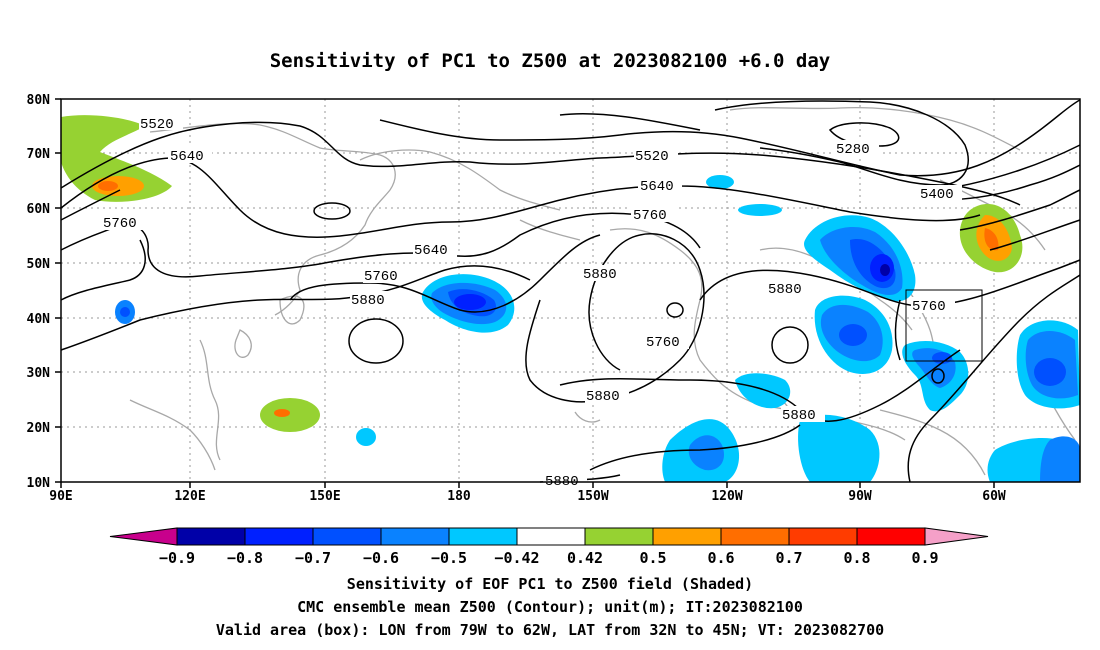 Image resolution: width=1100 pixels, height=650 pixels. Describe the element at coordinates (459, 496) in the screenshot. I see `lon-label-180: 180` at that location.